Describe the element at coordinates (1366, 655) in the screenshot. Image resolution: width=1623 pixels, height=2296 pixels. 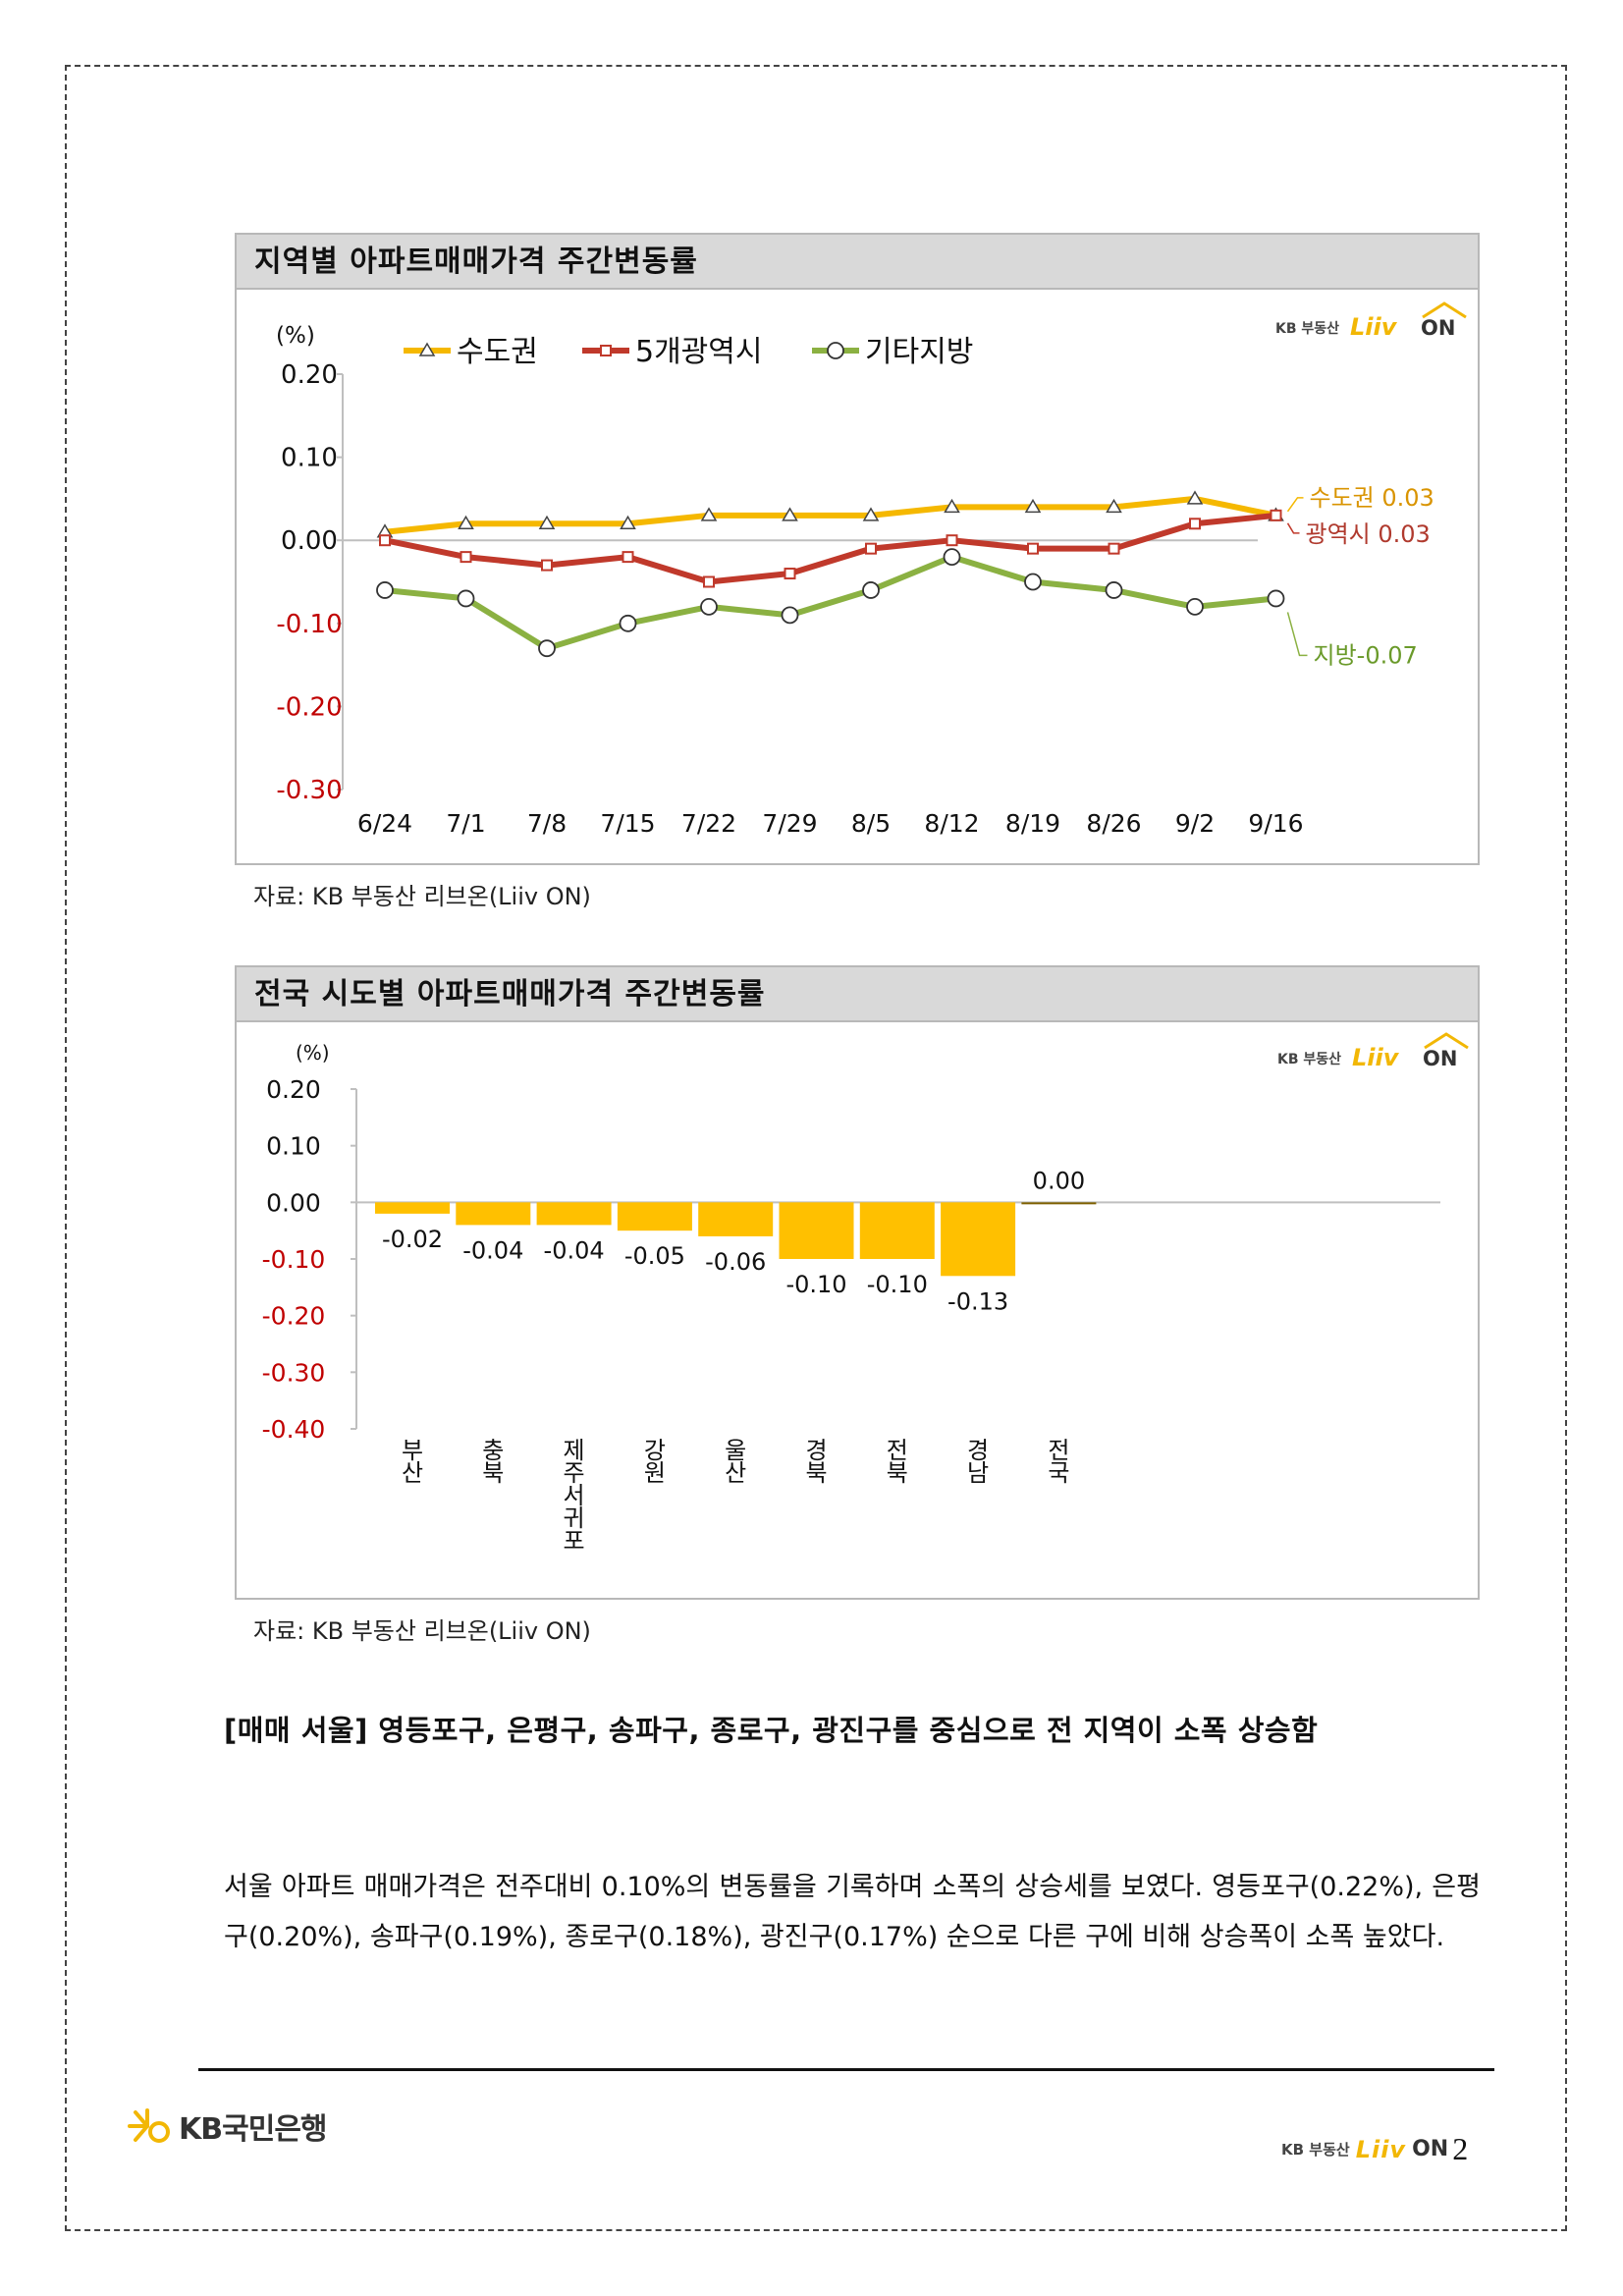
I see `annotation-local: 지방-0.07` at that location.